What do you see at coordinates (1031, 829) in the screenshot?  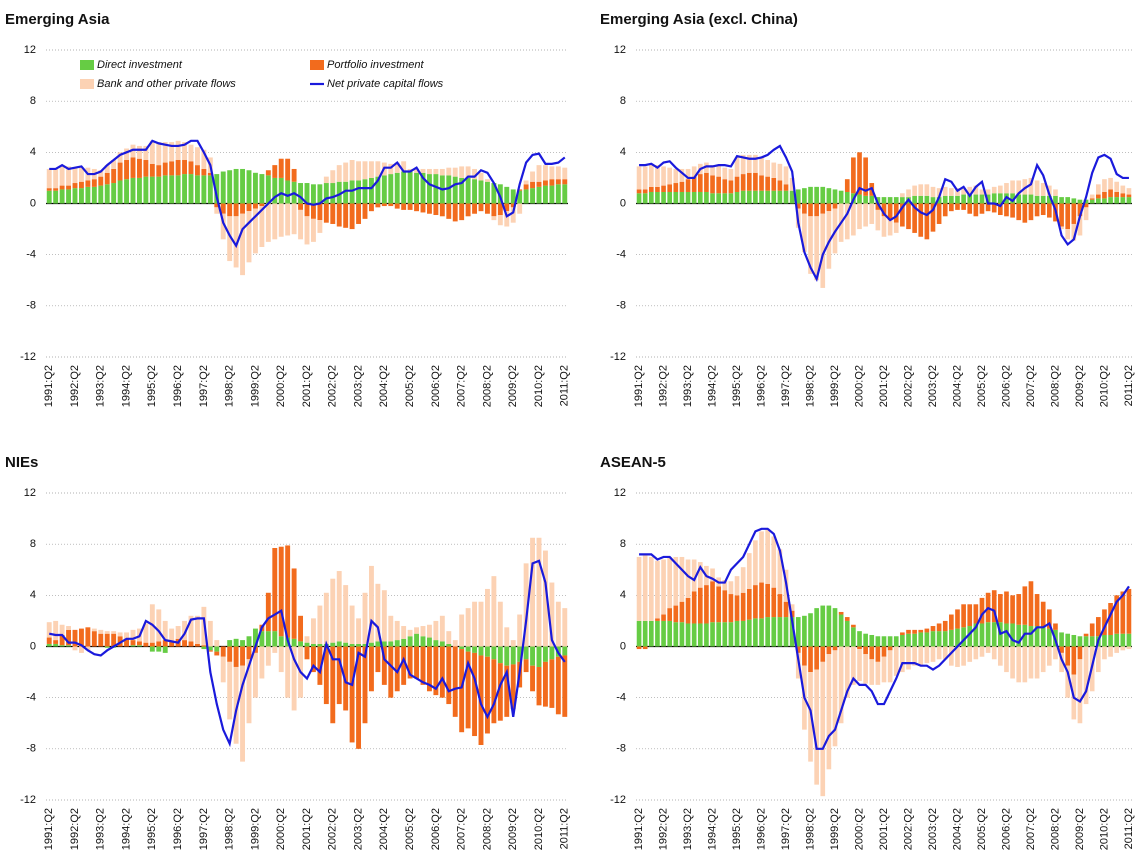 I see `x-tick-label: 2007:Q2` at bounding box center [1031, 829].